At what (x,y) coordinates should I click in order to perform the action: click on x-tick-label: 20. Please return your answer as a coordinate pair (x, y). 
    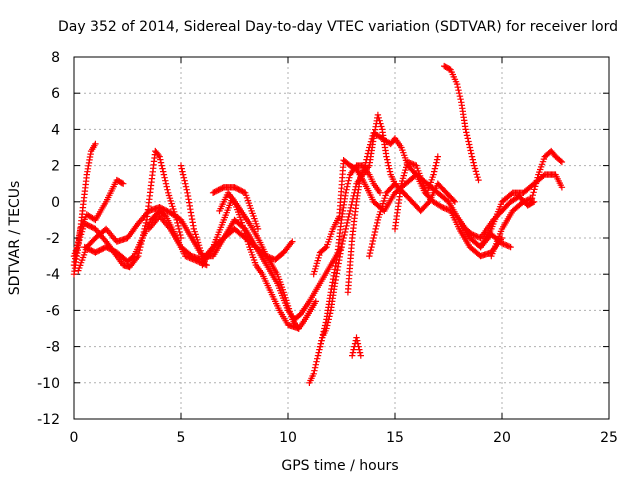
    Looking at the image, I should click on (502, 438).